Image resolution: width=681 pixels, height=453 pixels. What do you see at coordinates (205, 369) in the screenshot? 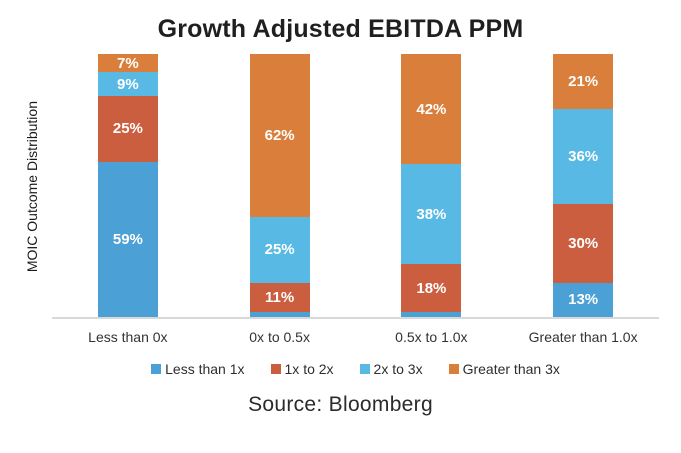
I see `legend-label: Less than 1x` at bounding box center [205, 369].